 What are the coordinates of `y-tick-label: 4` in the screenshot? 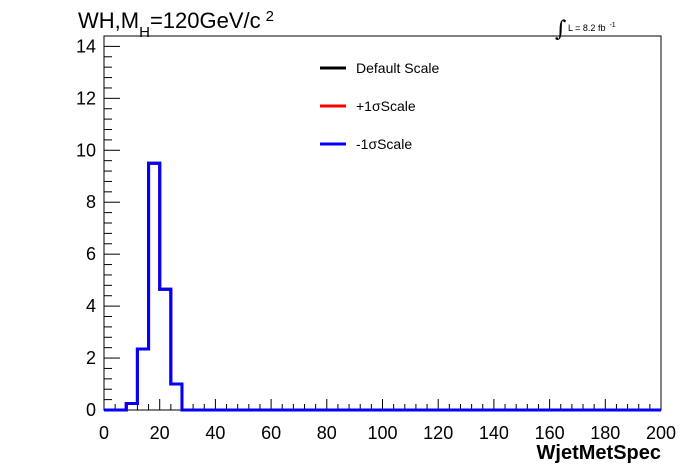 It's located at (91, 306).